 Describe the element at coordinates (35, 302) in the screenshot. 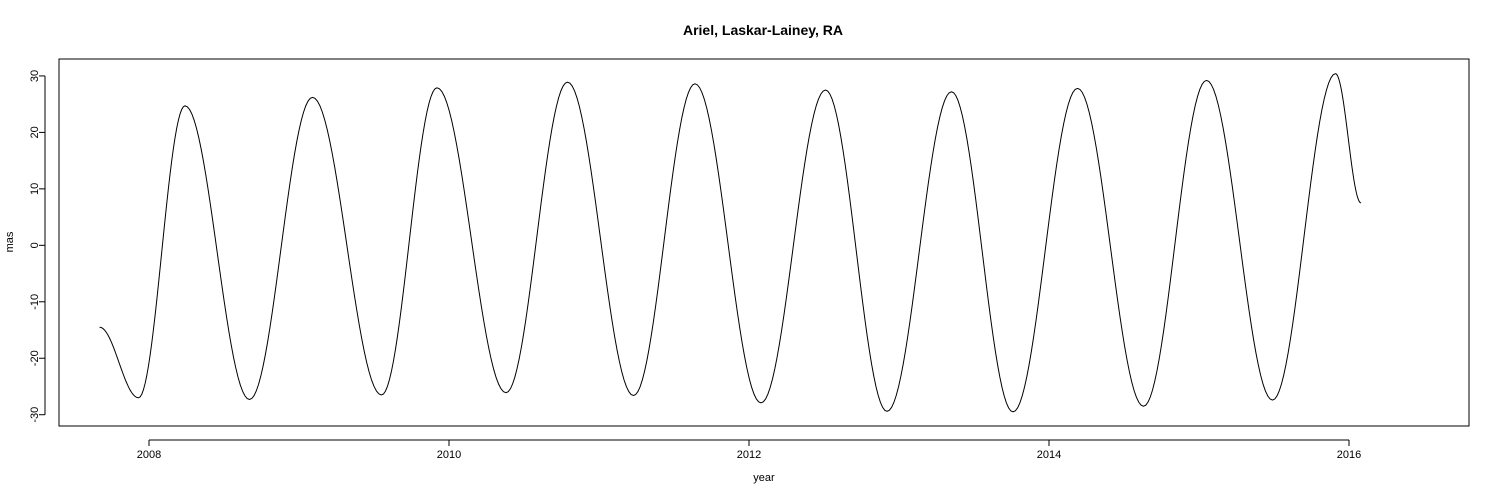

I see `y-tick-label: -10` at that location.